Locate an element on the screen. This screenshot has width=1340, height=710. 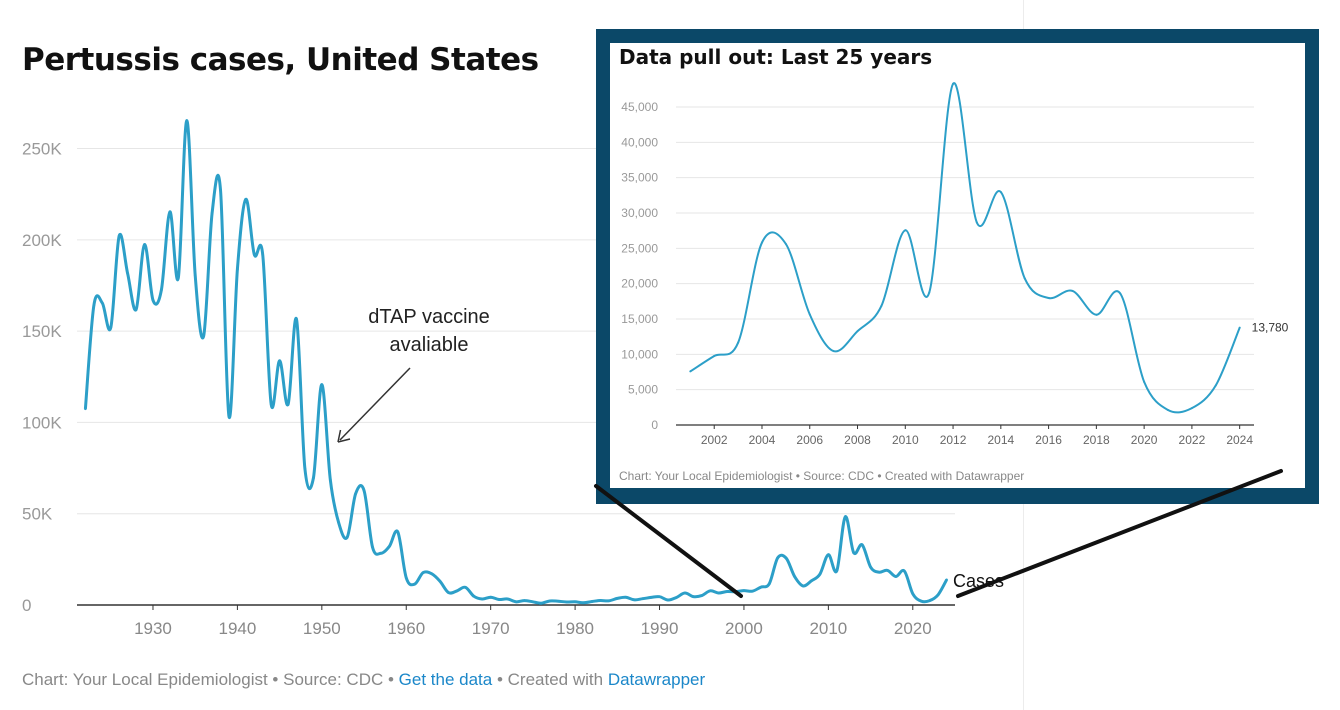
get-the-data-link: Get the data is located at coordinates (445, 679).